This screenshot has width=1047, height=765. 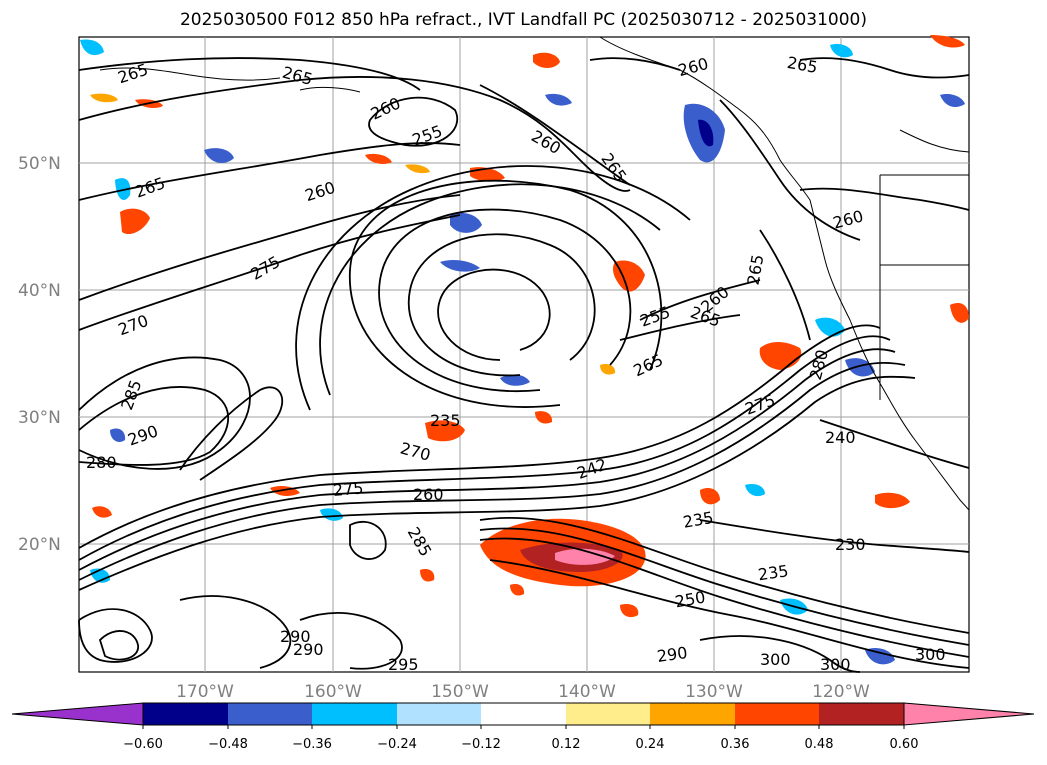 I want to click on colorbar-extend-high, so click(x=969, y=714).